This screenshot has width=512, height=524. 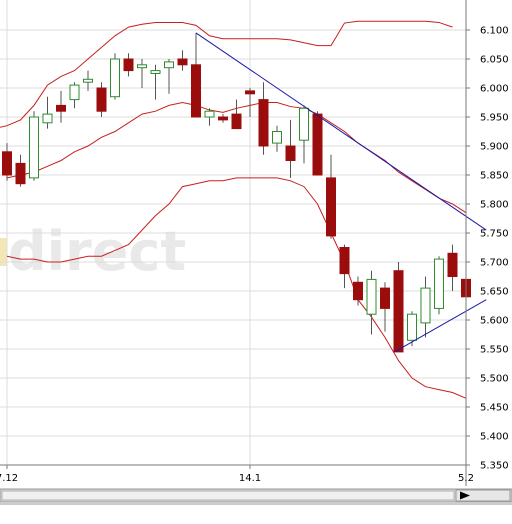 What do you see at coordinates (97, 251) in the screenshot?
I see `watermark-text: direct` at bounding box center [97, 251].